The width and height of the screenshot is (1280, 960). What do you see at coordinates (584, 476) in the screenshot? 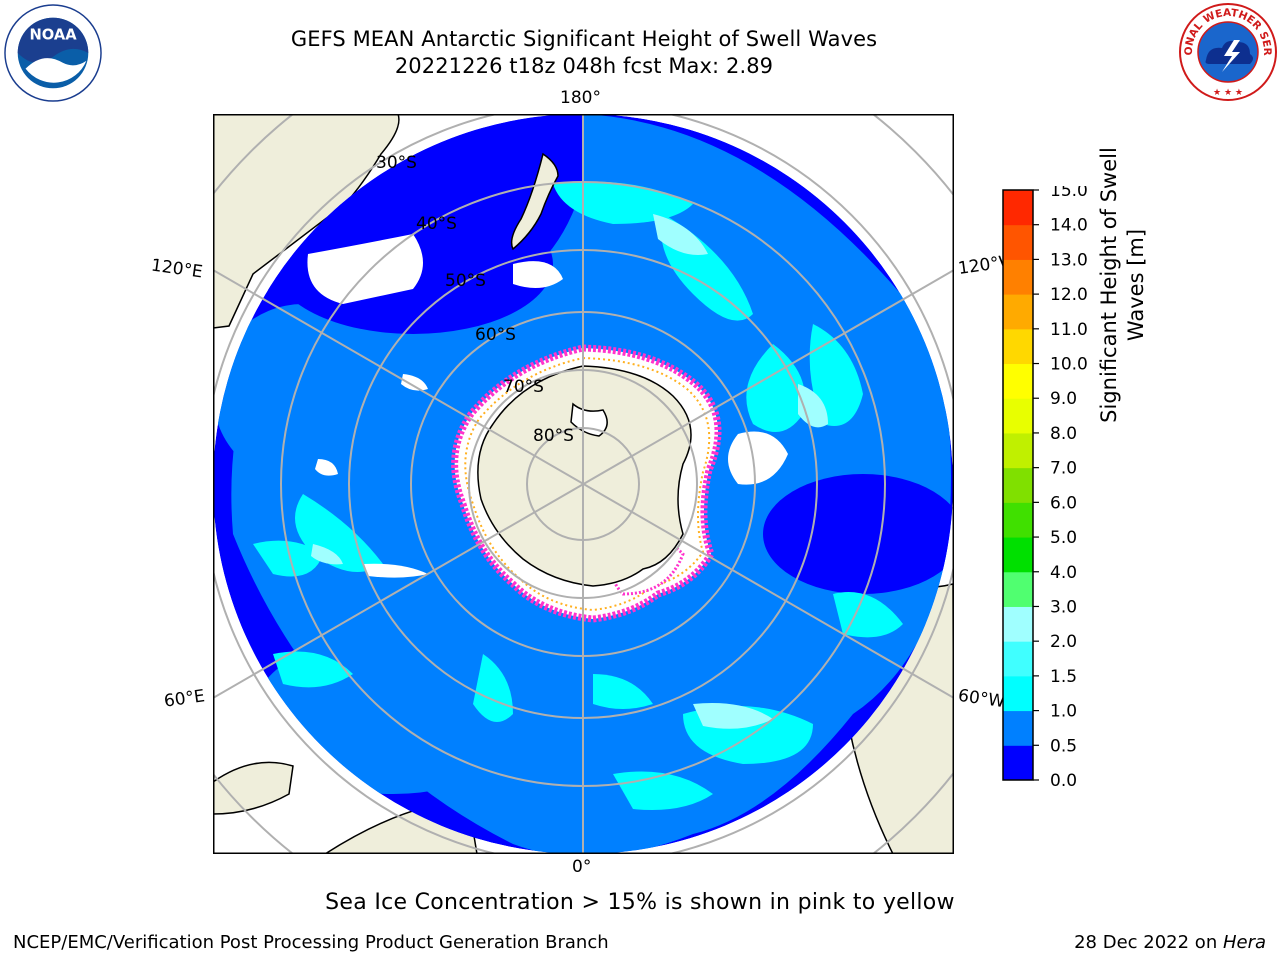
I see `antarctica` at bounding box center [584, 476].